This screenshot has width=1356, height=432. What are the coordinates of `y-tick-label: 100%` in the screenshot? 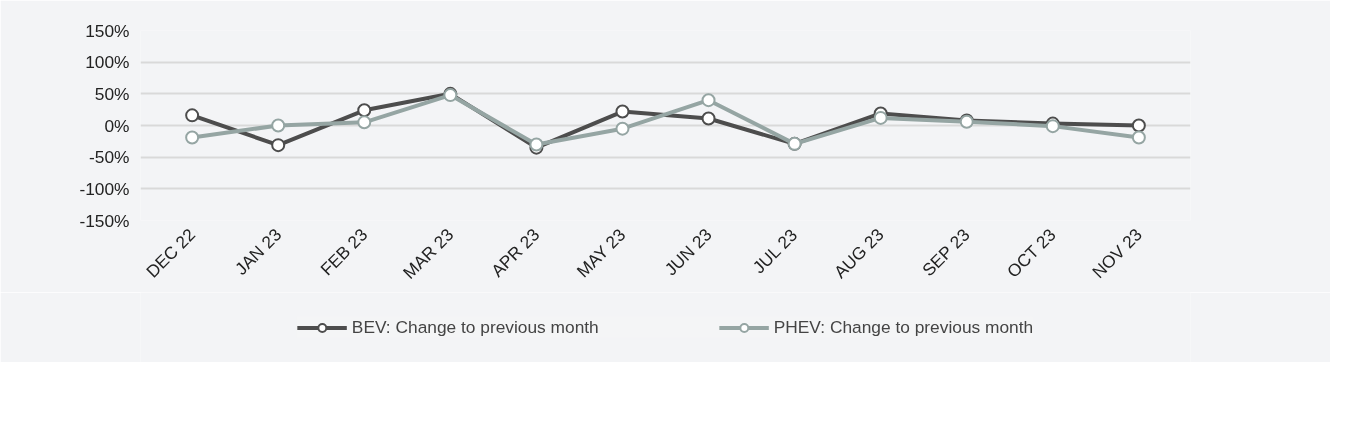 It's located at (107, 62).